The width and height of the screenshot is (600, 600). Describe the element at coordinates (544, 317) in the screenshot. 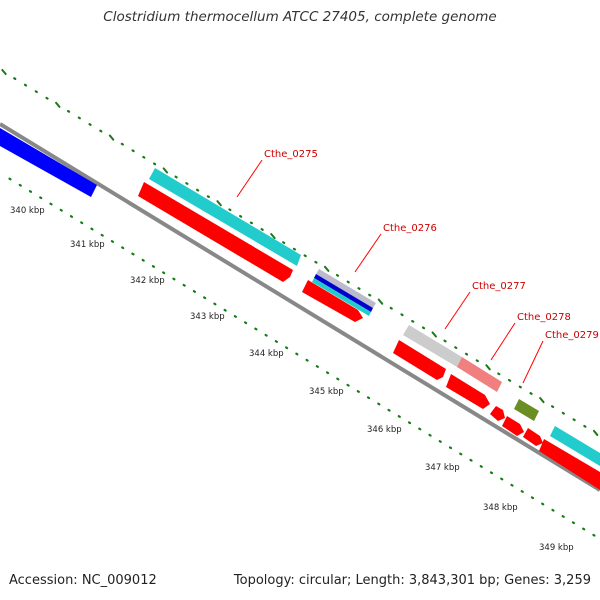

I see `gene-label-0278: Cthe_0278` at that location.